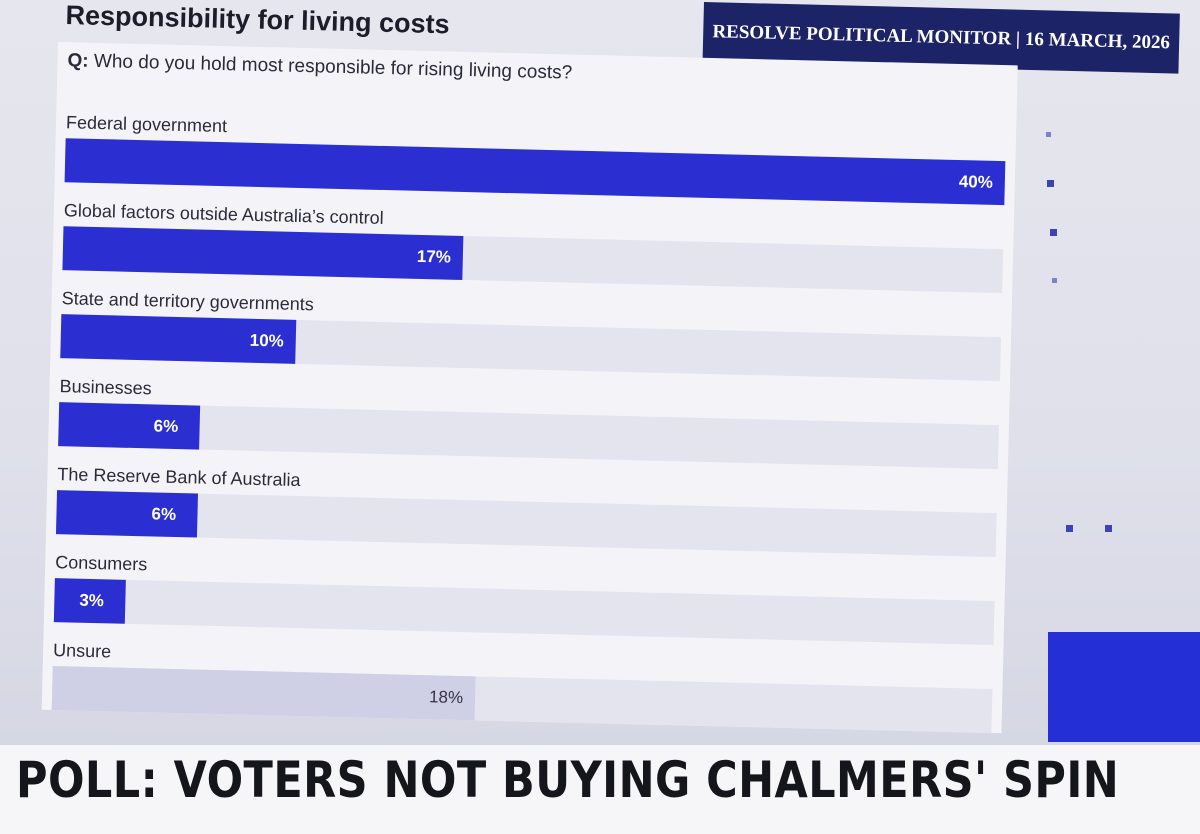 This screenshot has height=834, width=1200. Describe the element at coordinates (1124, 687) in the screenshot. I see `decorative-blue-block` at that location.